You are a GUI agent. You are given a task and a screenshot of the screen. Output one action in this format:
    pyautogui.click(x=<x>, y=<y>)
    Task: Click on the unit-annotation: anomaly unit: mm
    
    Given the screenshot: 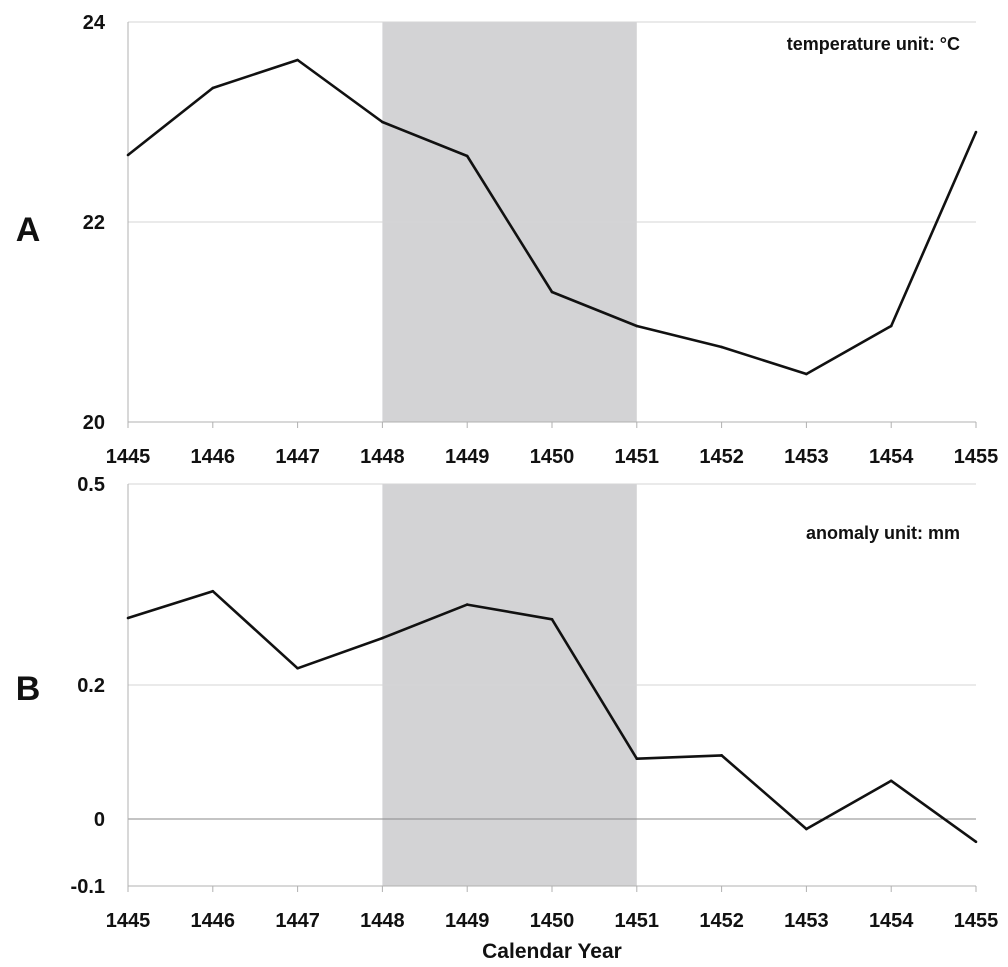 What is the action you would take?
    pyautogui.click(x=883, y=533)
    